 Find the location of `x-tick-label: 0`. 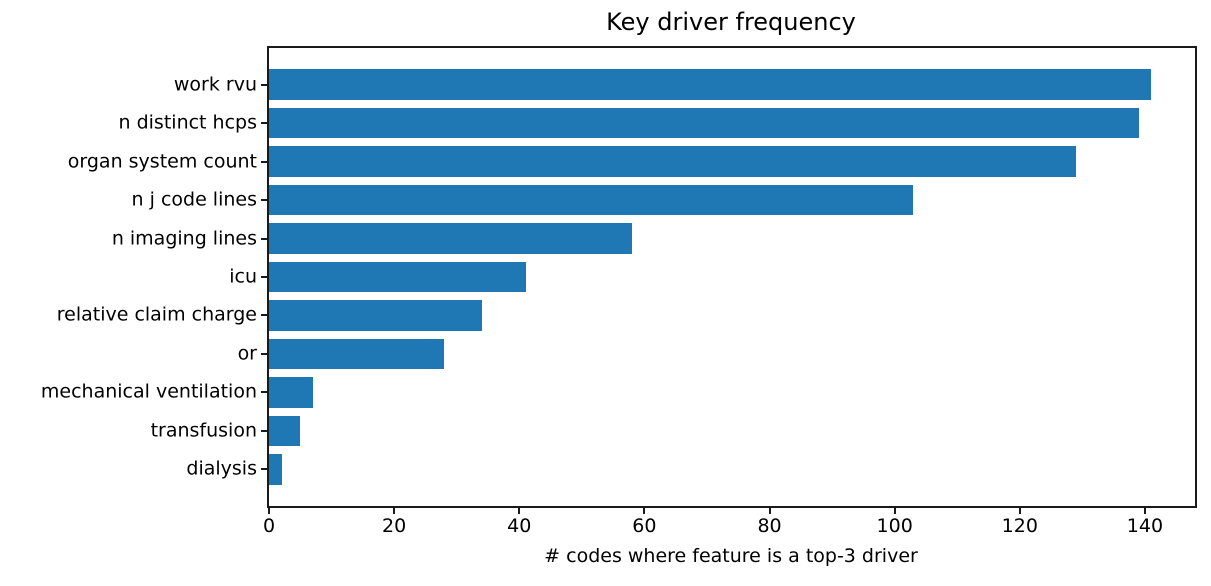

x-tick-label: 0 is located at coordinates (269, 526).